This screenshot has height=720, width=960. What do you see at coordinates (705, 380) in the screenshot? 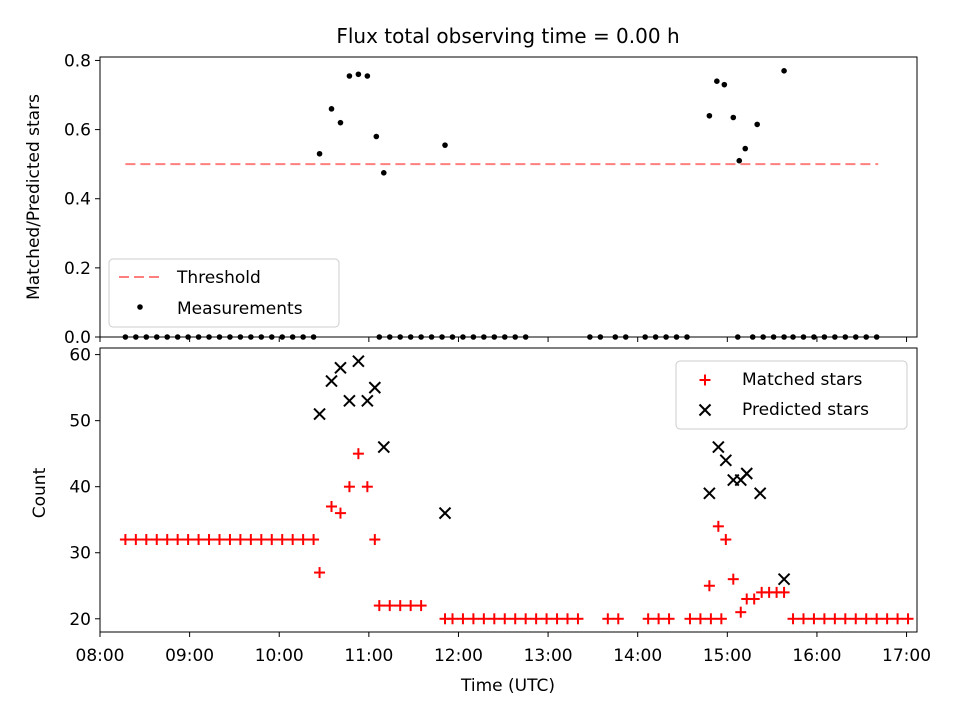
I see `legend-plus-marker` at bounding box center [705, 380].